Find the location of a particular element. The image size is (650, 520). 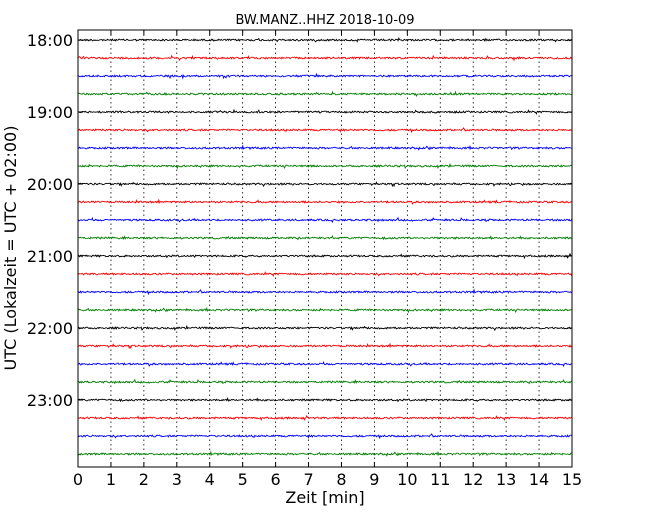

x-tick-label: 10 is located at coordinates (407, 479).